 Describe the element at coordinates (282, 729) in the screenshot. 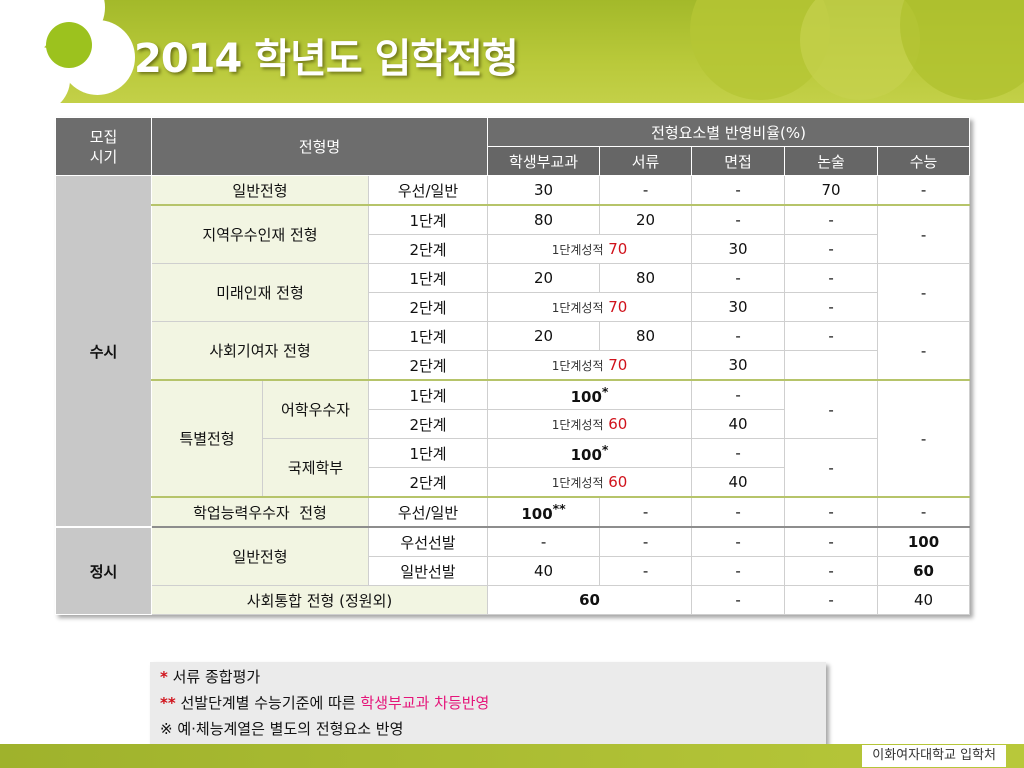

I see `note-text: ※ 예·체능계열은 별도의 전형요소 반영` at that location.